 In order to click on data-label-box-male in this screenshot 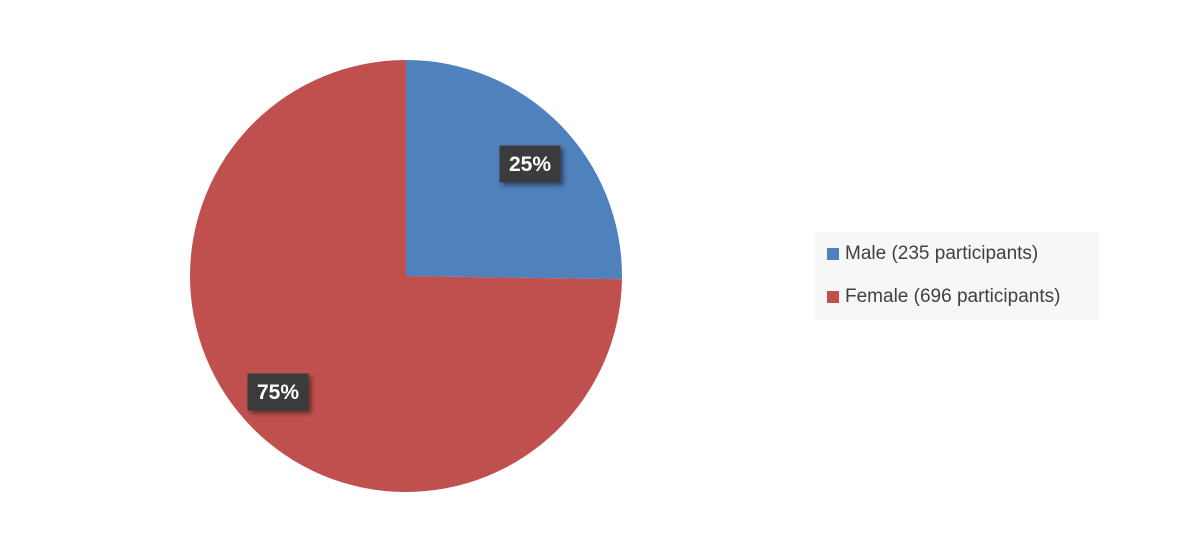, I will do `click(530, 164)`.